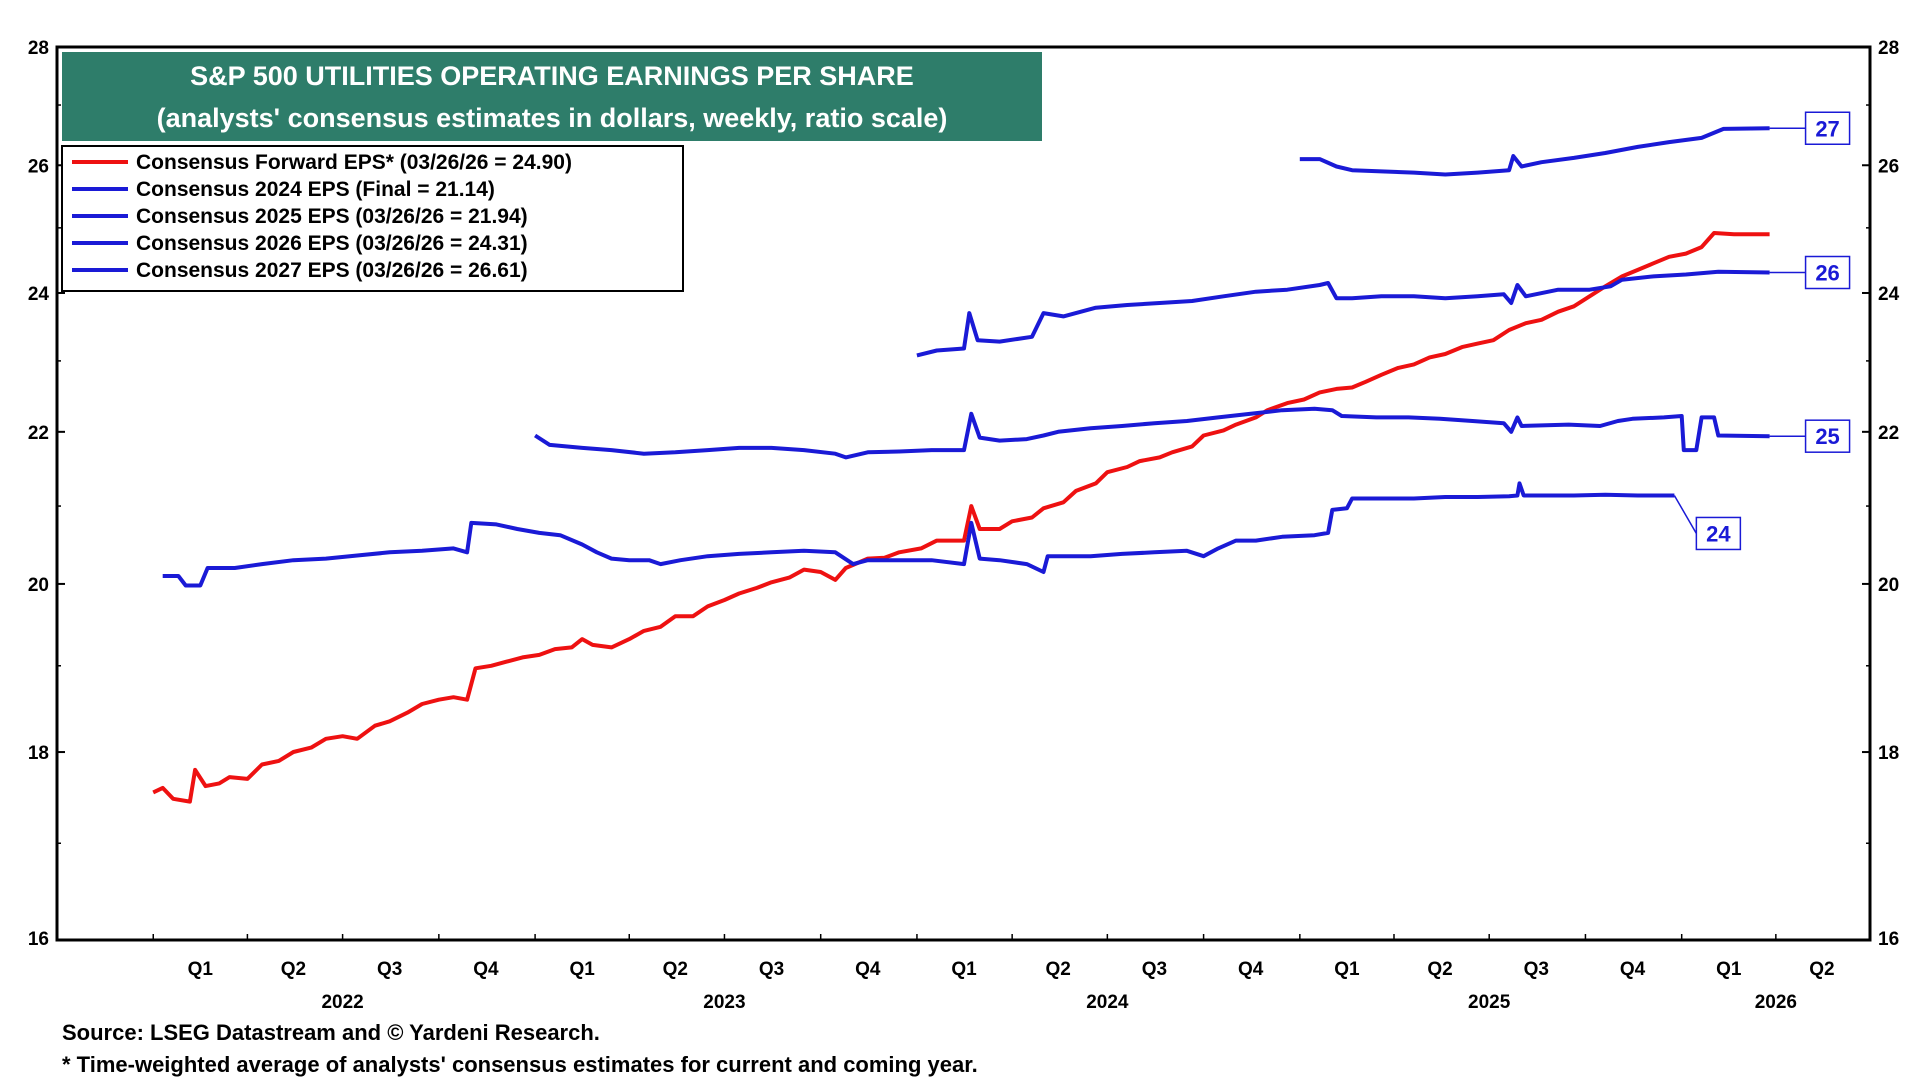  I want to click on callout-label: 24, so click(1718, 533).